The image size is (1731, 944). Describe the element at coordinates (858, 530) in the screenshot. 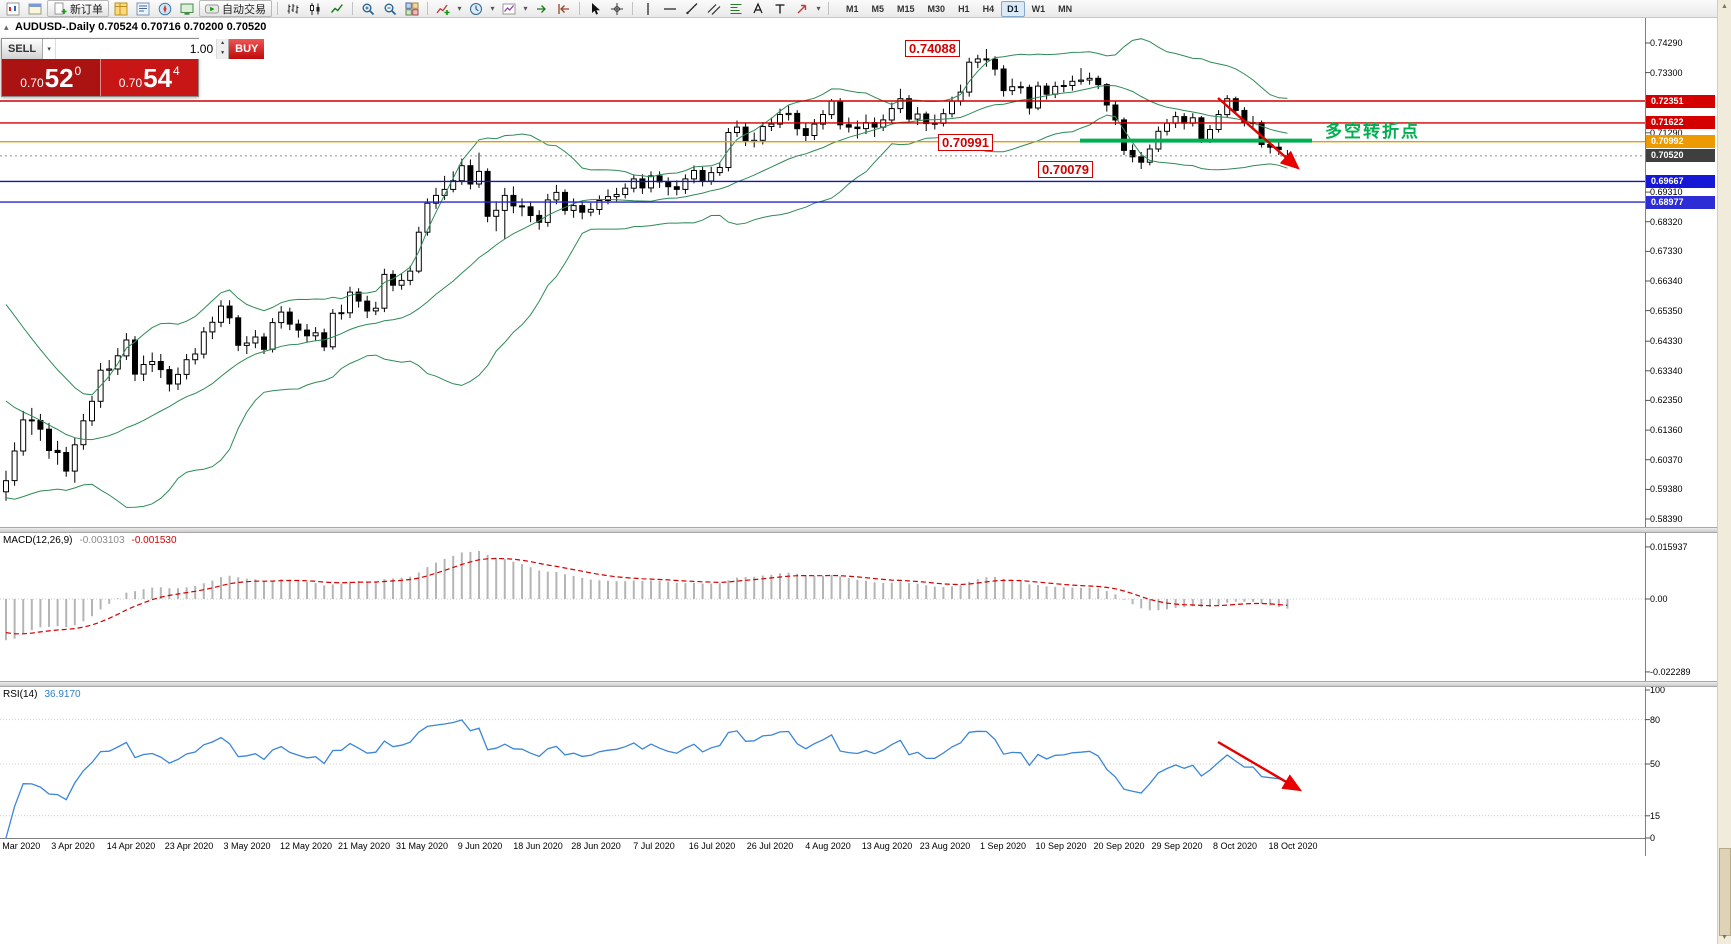

I see `macd-panel-divider` at that location.